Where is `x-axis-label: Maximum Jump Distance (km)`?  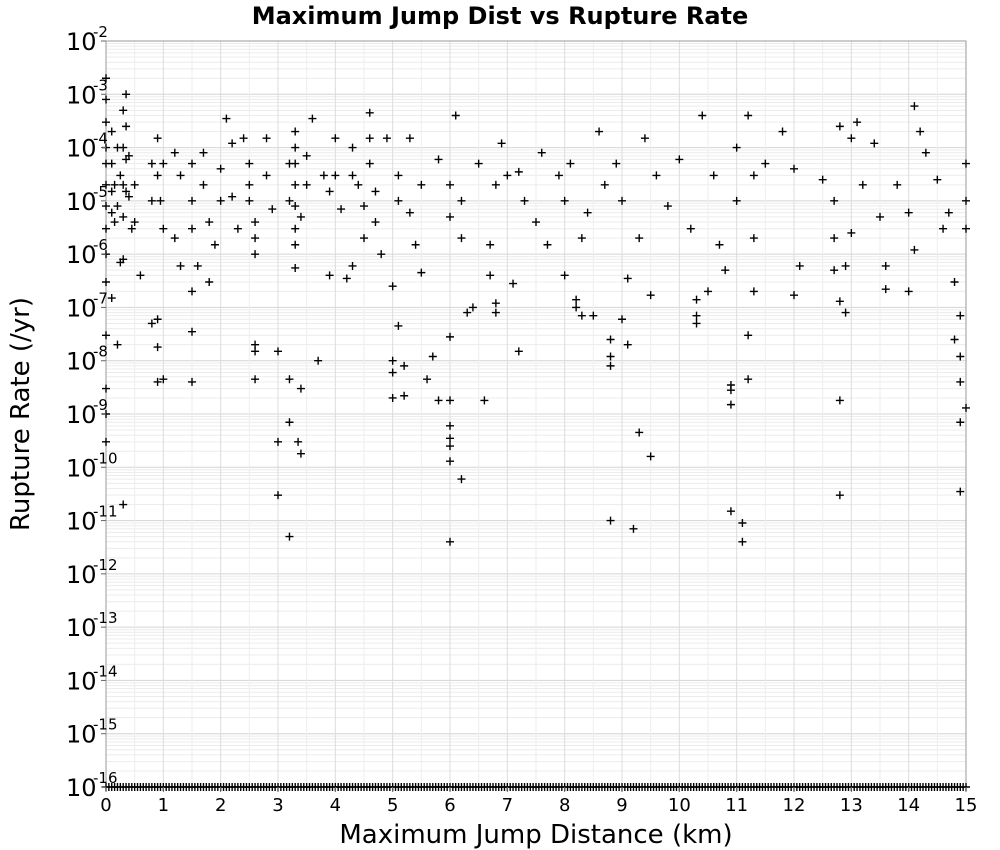
x-axis-label: Maximum Jump Distance (km) is located at coordinates (535, 835).